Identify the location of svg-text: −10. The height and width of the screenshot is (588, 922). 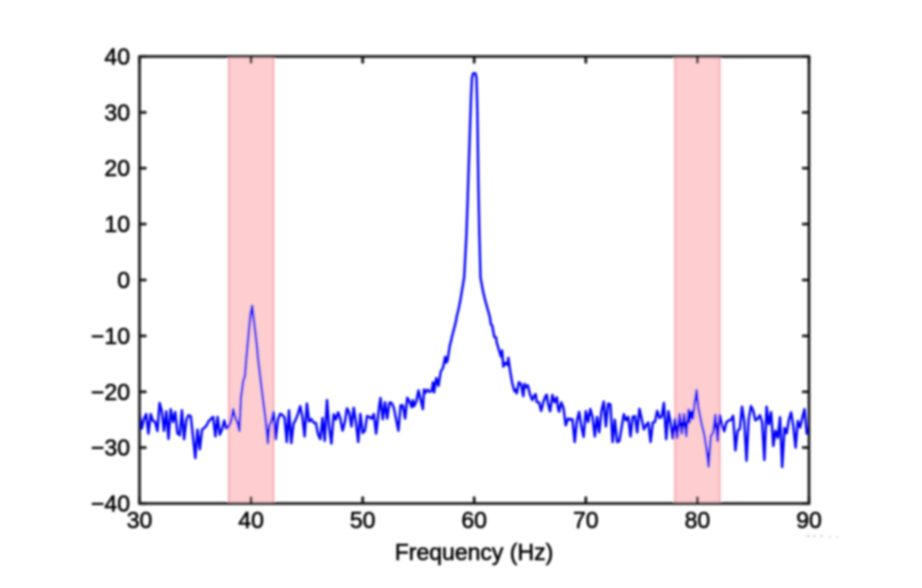
(110, 336).